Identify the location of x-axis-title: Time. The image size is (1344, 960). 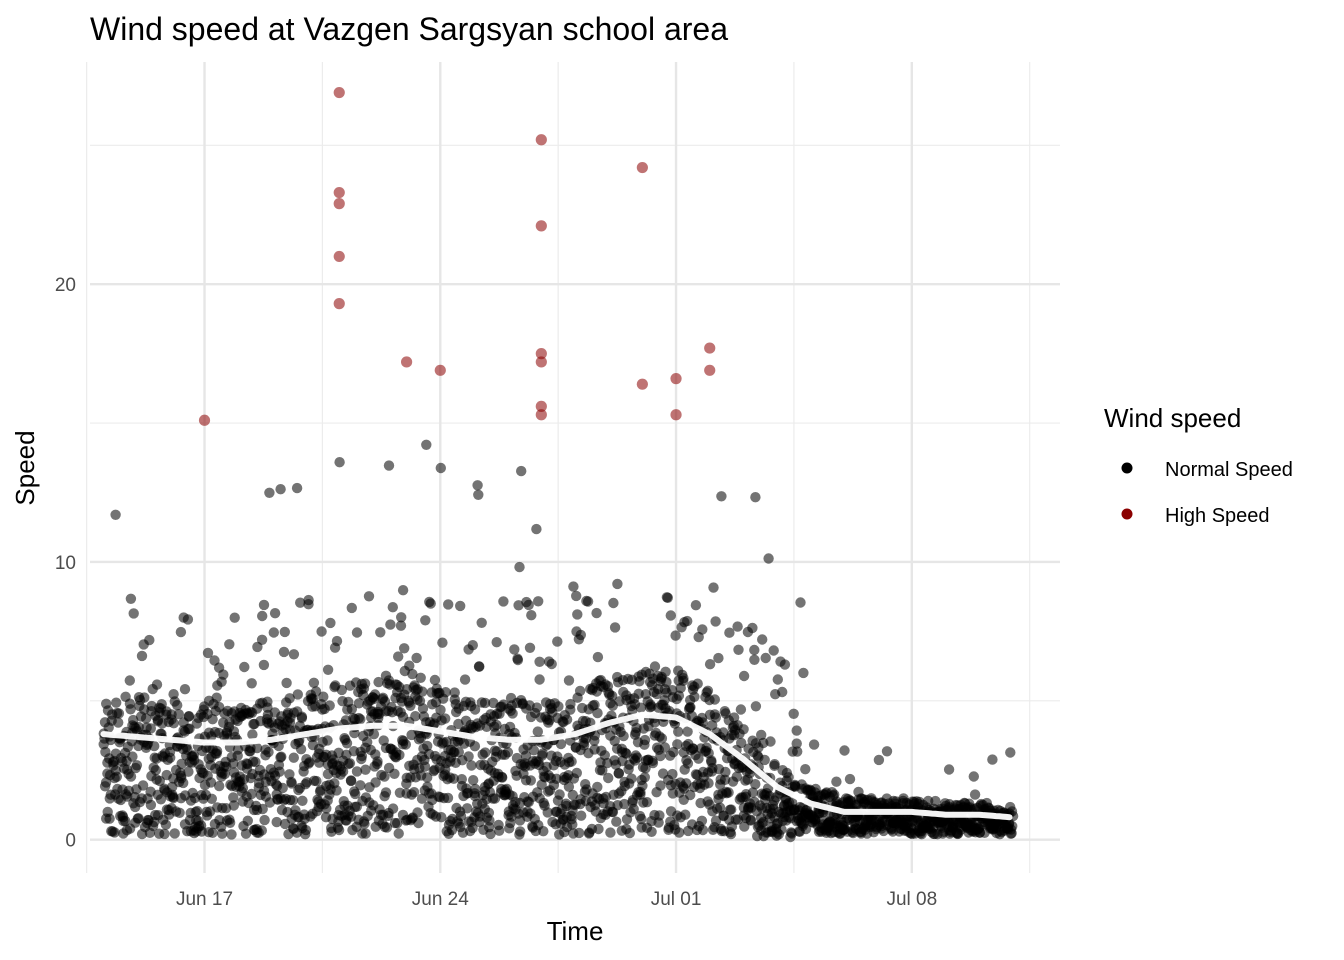
(575, 931).